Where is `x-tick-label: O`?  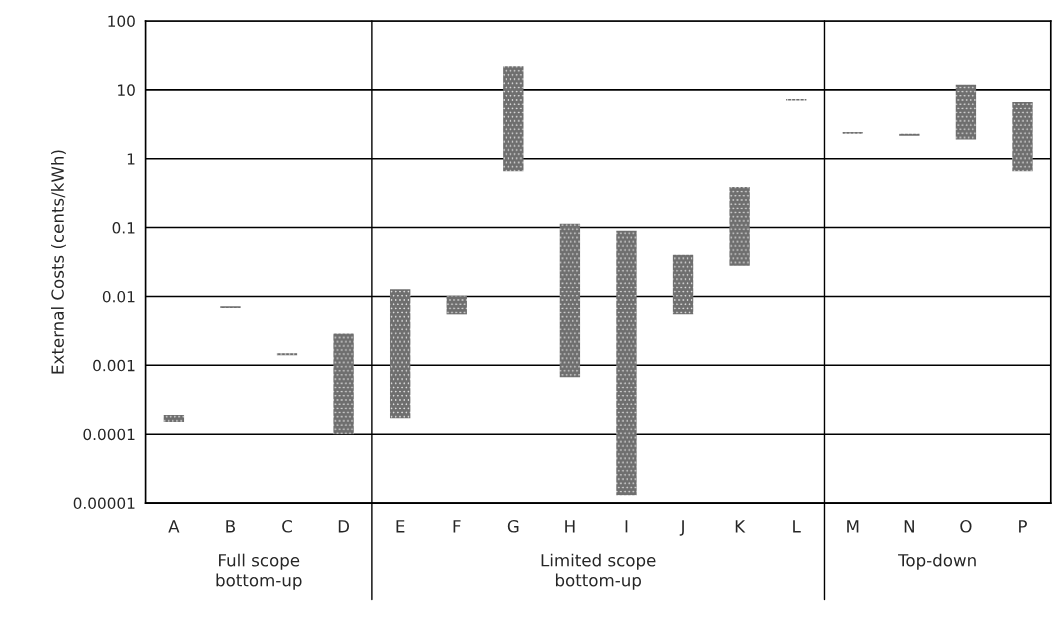
x-tick-label: O is located at coordinates (966, 526).